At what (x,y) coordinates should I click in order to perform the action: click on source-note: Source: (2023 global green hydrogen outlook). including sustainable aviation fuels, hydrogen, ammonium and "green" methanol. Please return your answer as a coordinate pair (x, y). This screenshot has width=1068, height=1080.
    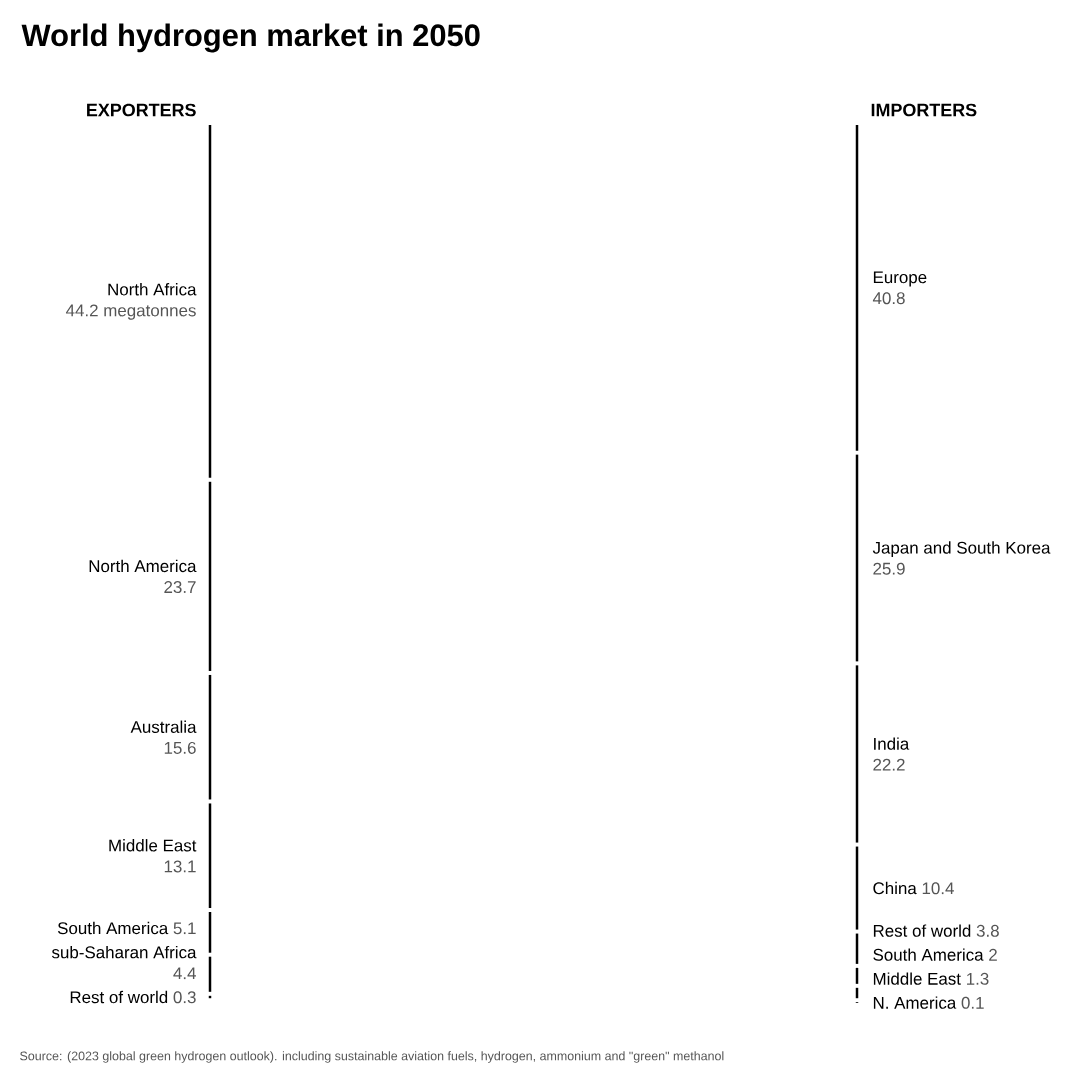
    Looking at the image, I should click on (372, 1057).